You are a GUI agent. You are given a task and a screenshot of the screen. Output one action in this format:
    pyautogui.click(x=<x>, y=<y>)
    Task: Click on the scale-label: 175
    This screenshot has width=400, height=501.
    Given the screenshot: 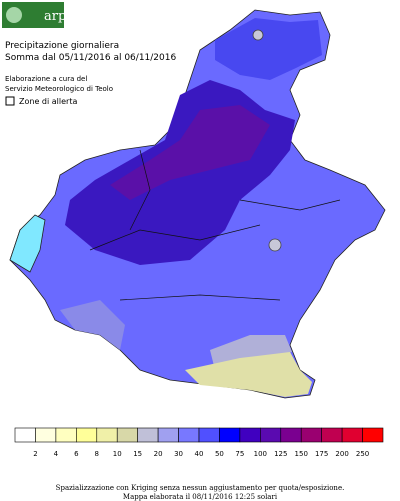 What is the action you would take?
    pyautogui.click(x=321, y=454)
    